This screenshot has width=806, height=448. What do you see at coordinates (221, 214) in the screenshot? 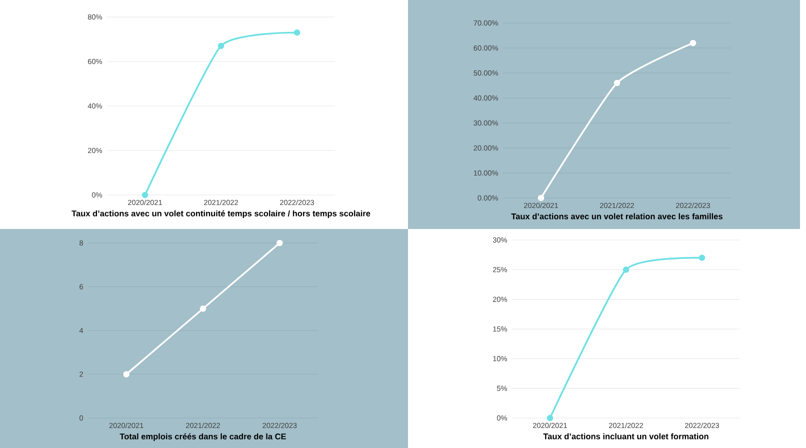
I see `x-axis-title: Taux d’actions avec un volet continuité temps scolaire / hors temps scolaire` at bounding box center [221, 214].